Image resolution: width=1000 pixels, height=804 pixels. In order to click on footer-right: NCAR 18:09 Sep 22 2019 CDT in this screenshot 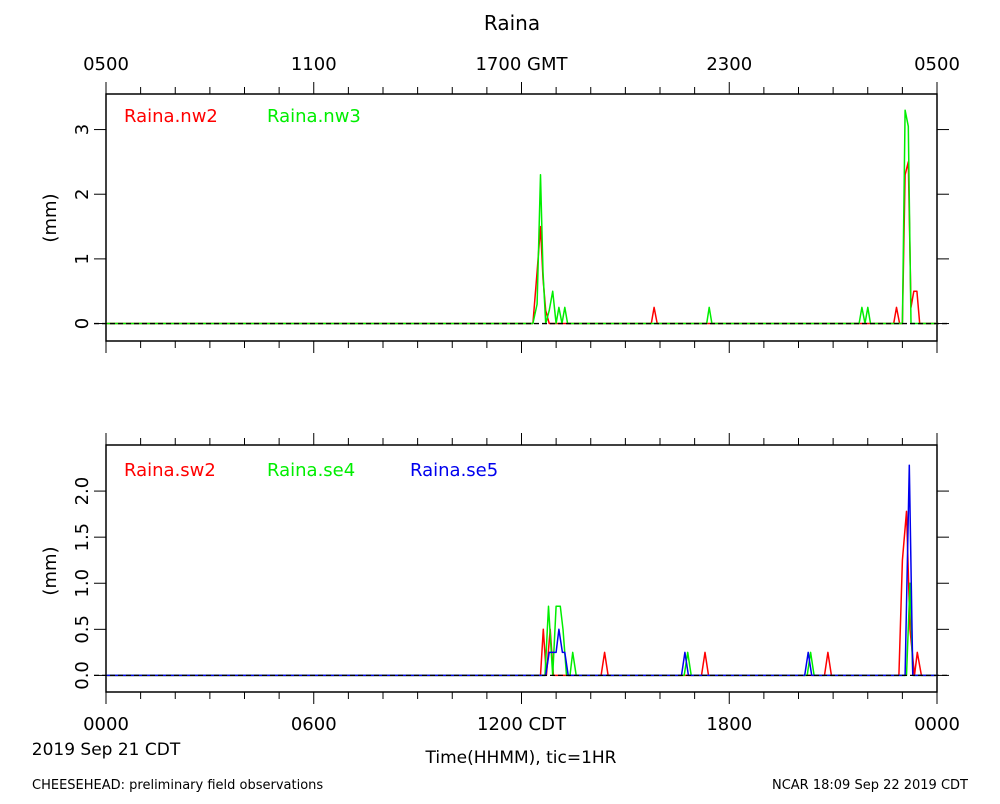, I will do `click(870, 785)`.